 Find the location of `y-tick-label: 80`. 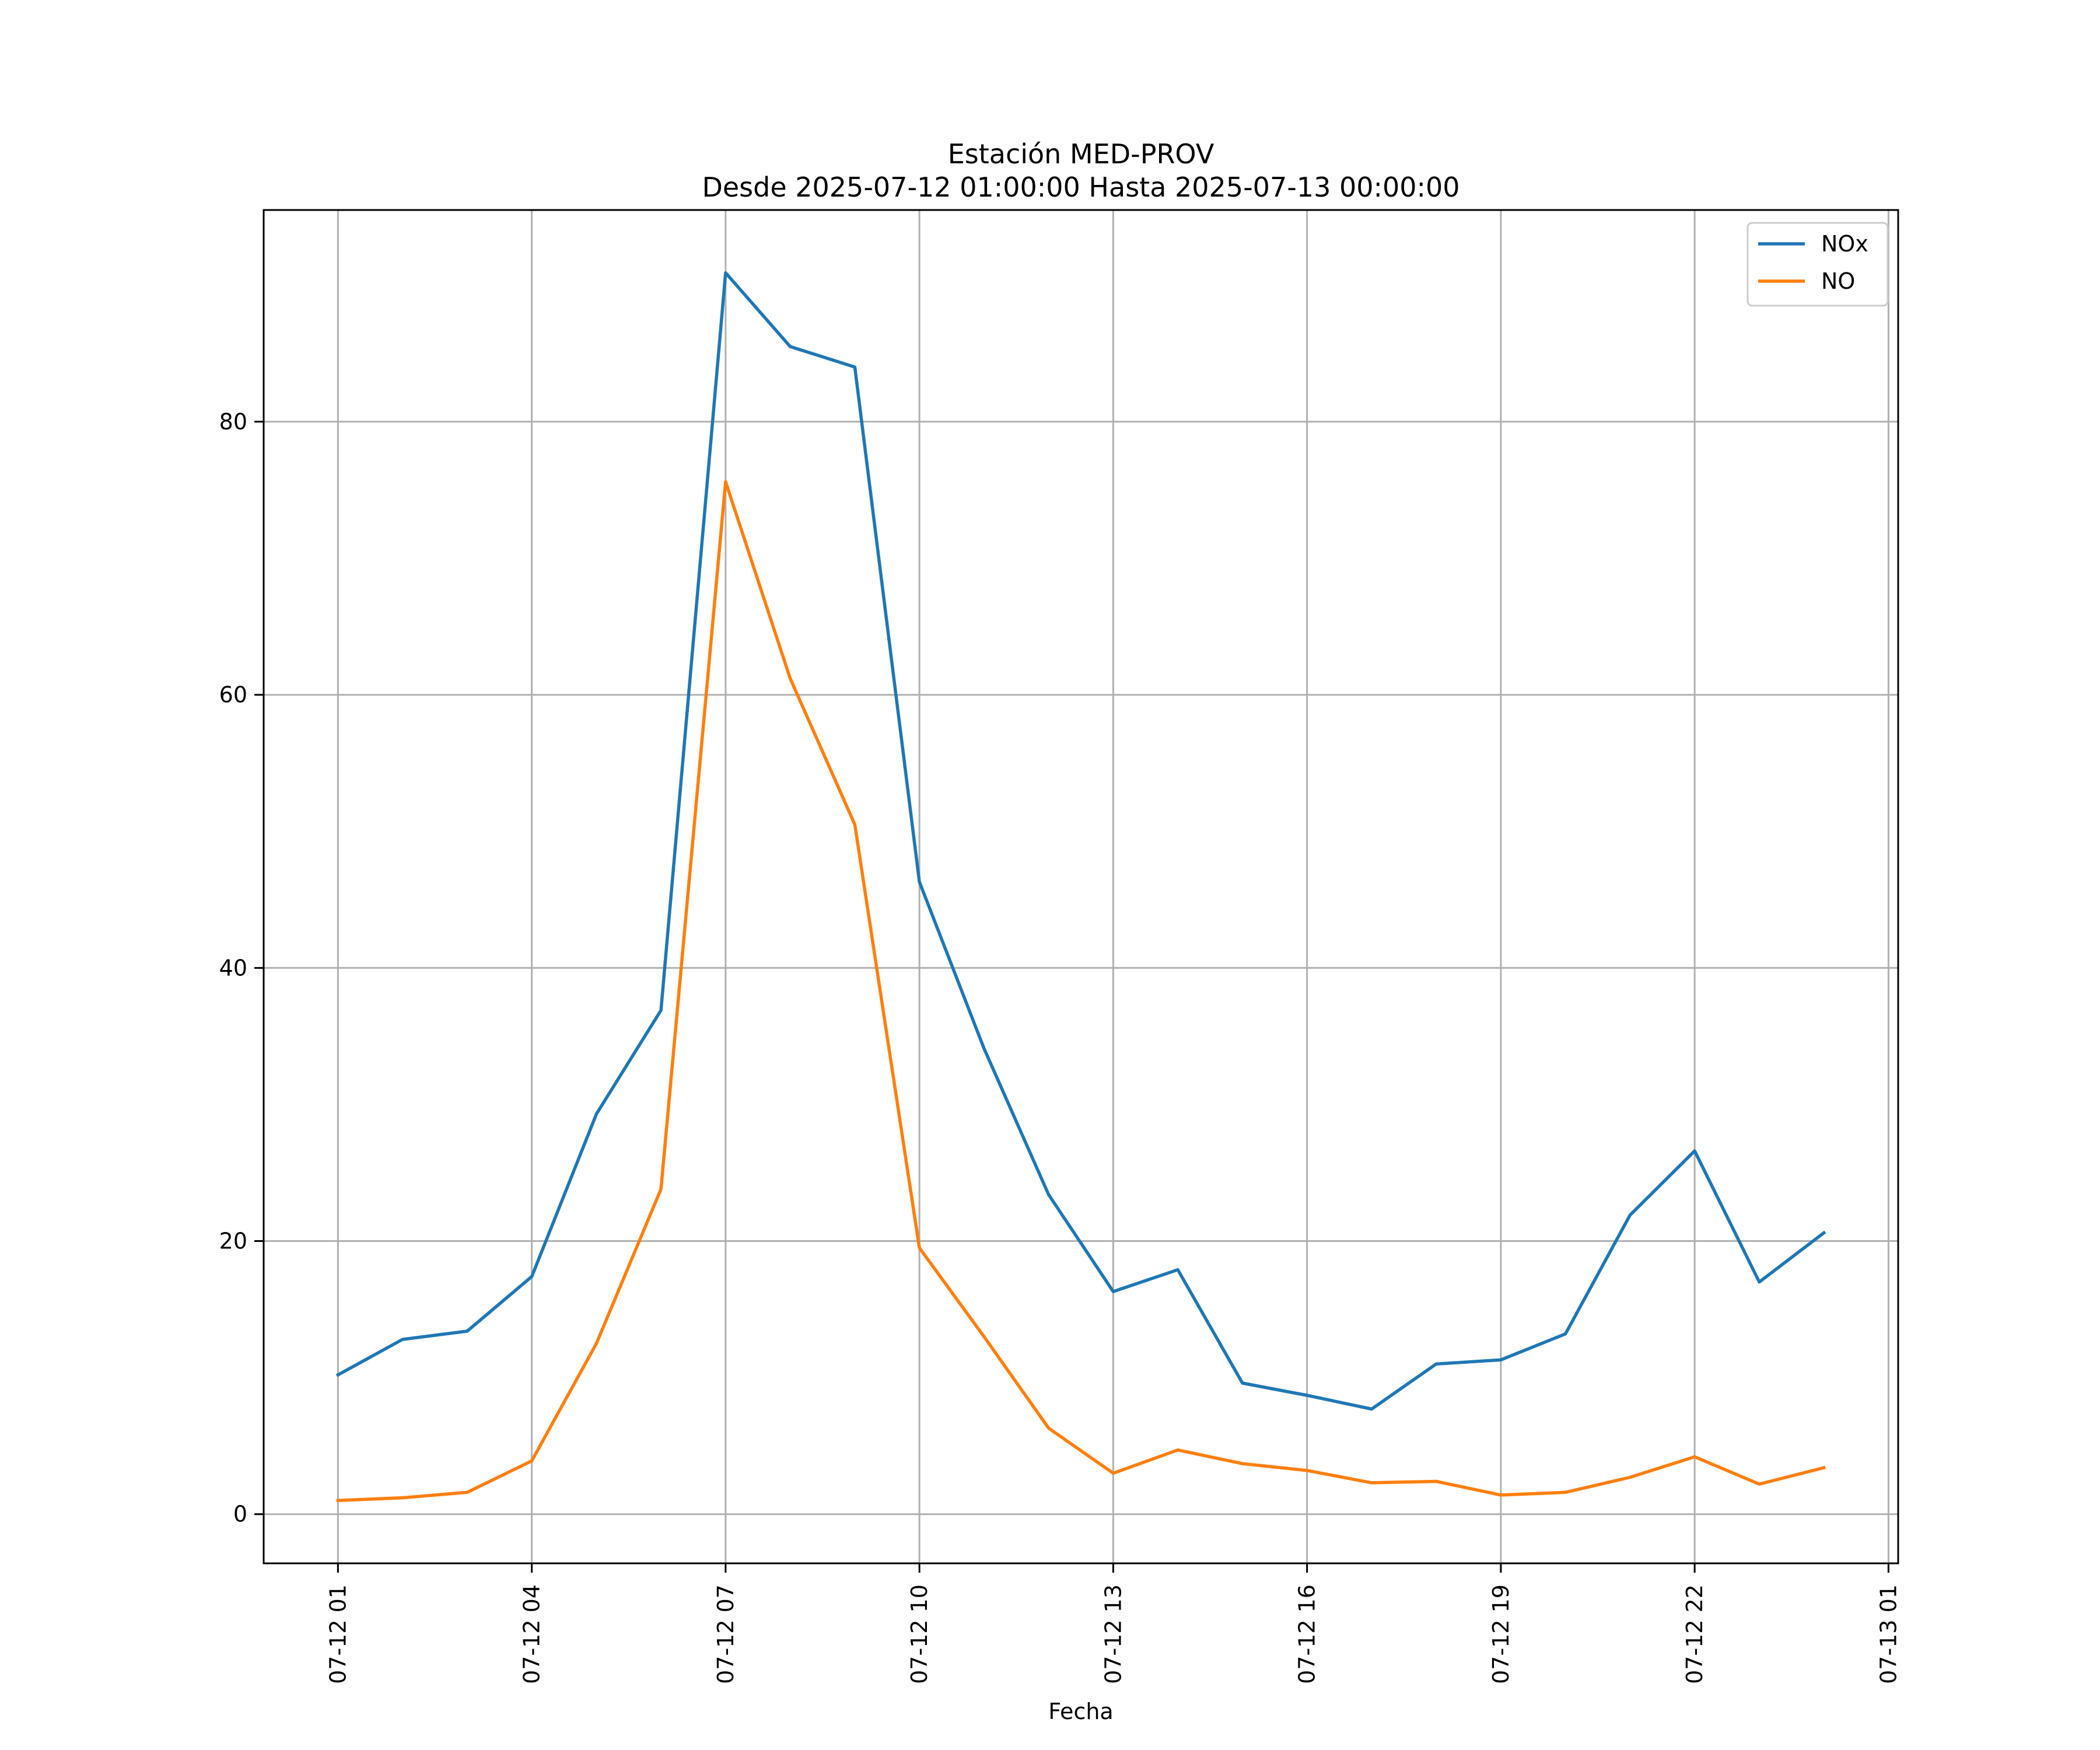

y-tick-label: 80 is located at coordinates (233, 422).